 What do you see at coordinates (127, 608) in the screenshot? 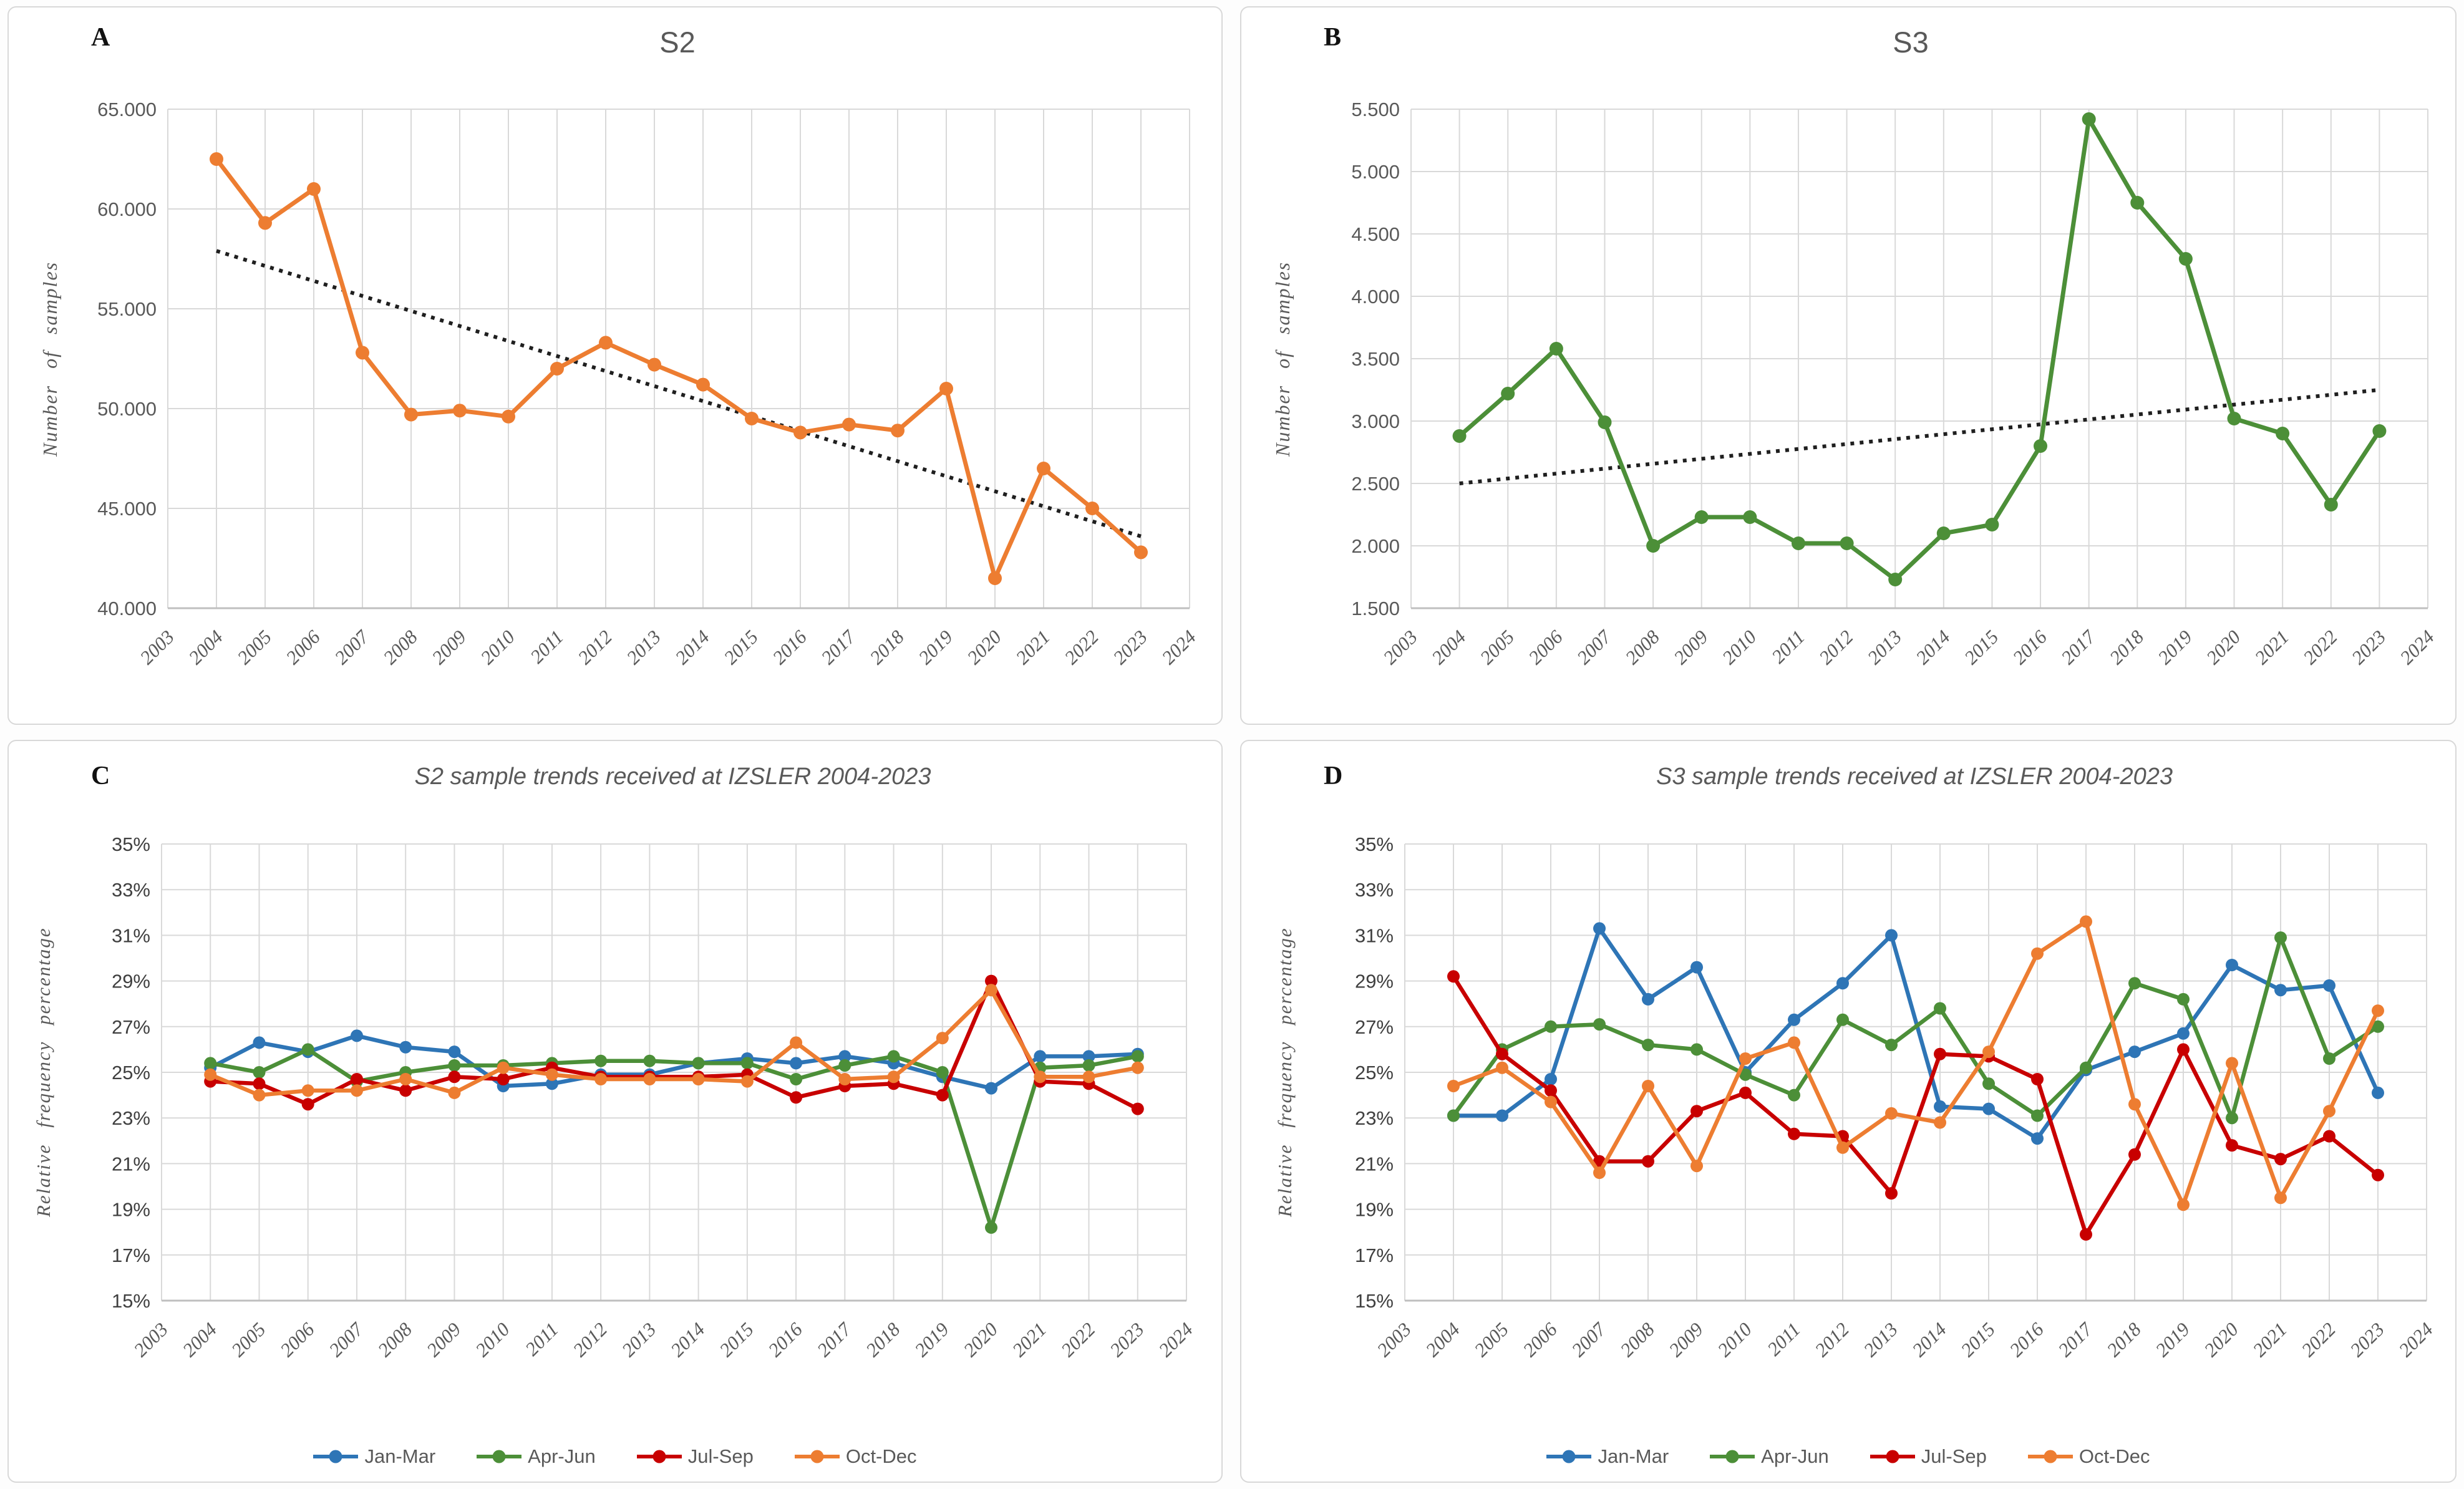
I see `y-tick-label: 40.000` at bounding box center [127, 608].